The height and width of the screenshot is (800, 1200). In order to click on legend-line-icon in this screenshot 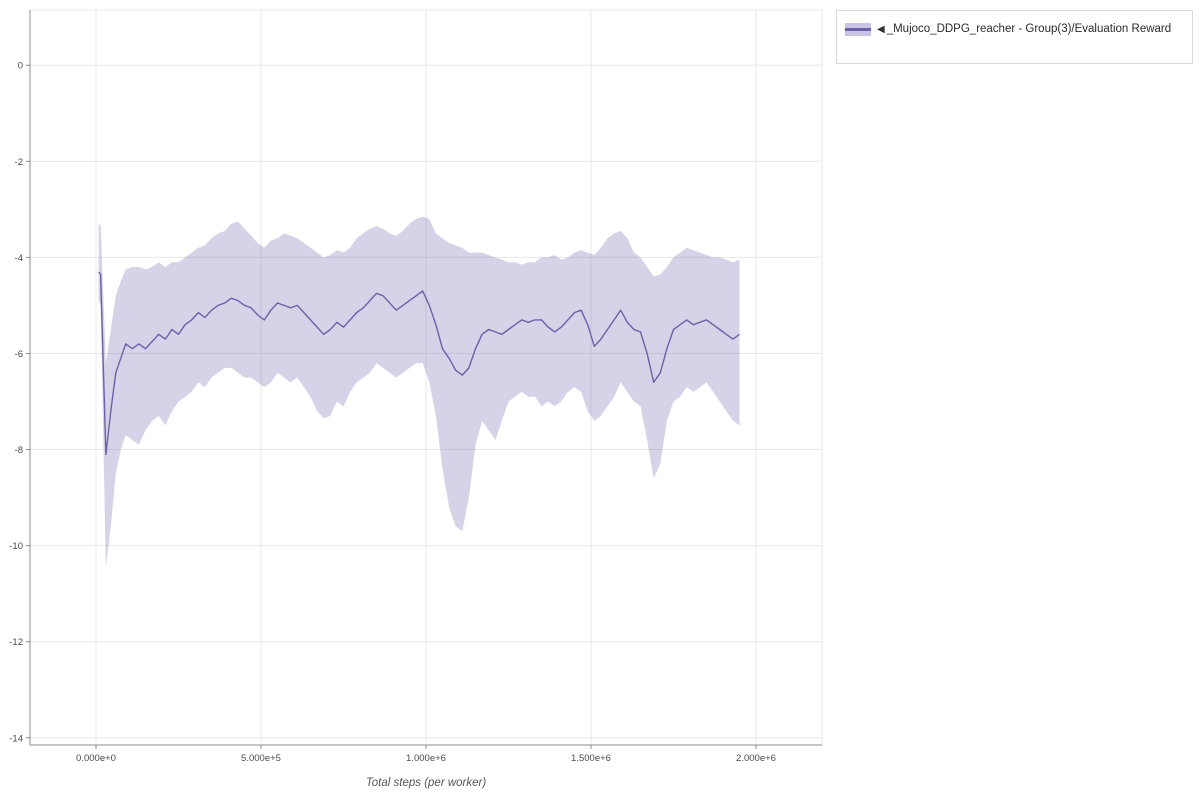, I will do `click(858, 29)`.